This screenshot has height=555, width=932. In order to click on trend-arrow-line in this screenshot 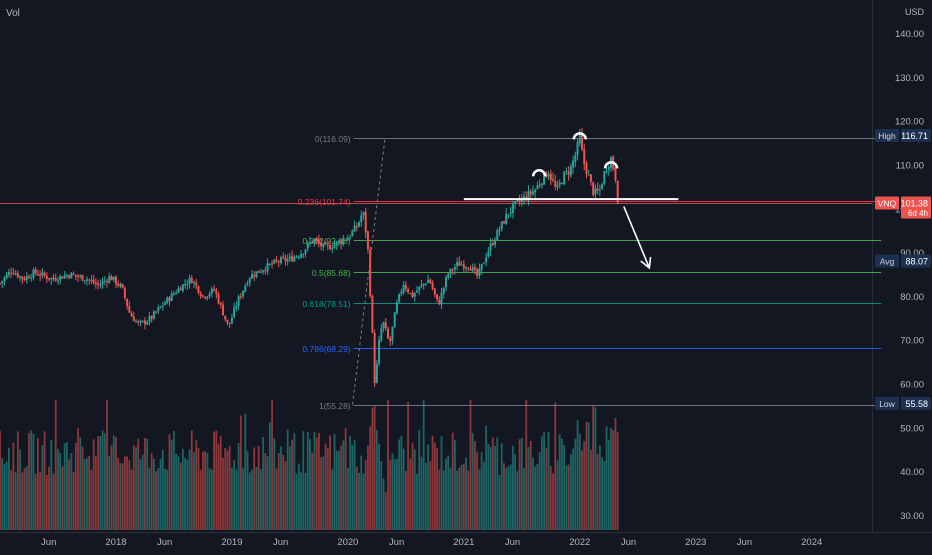, I will do `click(637, 237)`.